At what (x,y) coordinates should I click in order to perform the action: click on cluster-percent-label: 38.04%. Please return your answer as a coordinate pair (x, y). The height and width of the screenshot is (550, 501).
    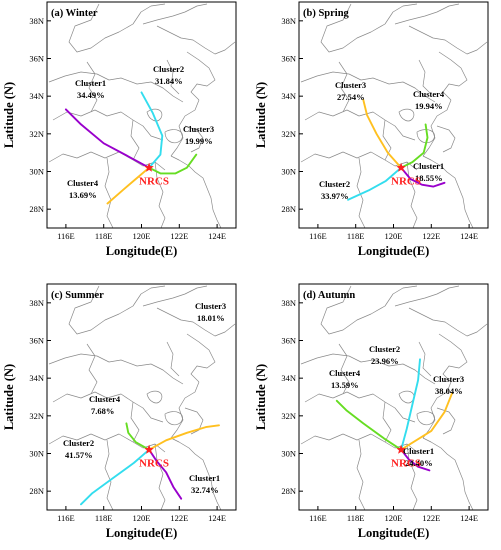
    Looking at the image, I should click on (449, 391).